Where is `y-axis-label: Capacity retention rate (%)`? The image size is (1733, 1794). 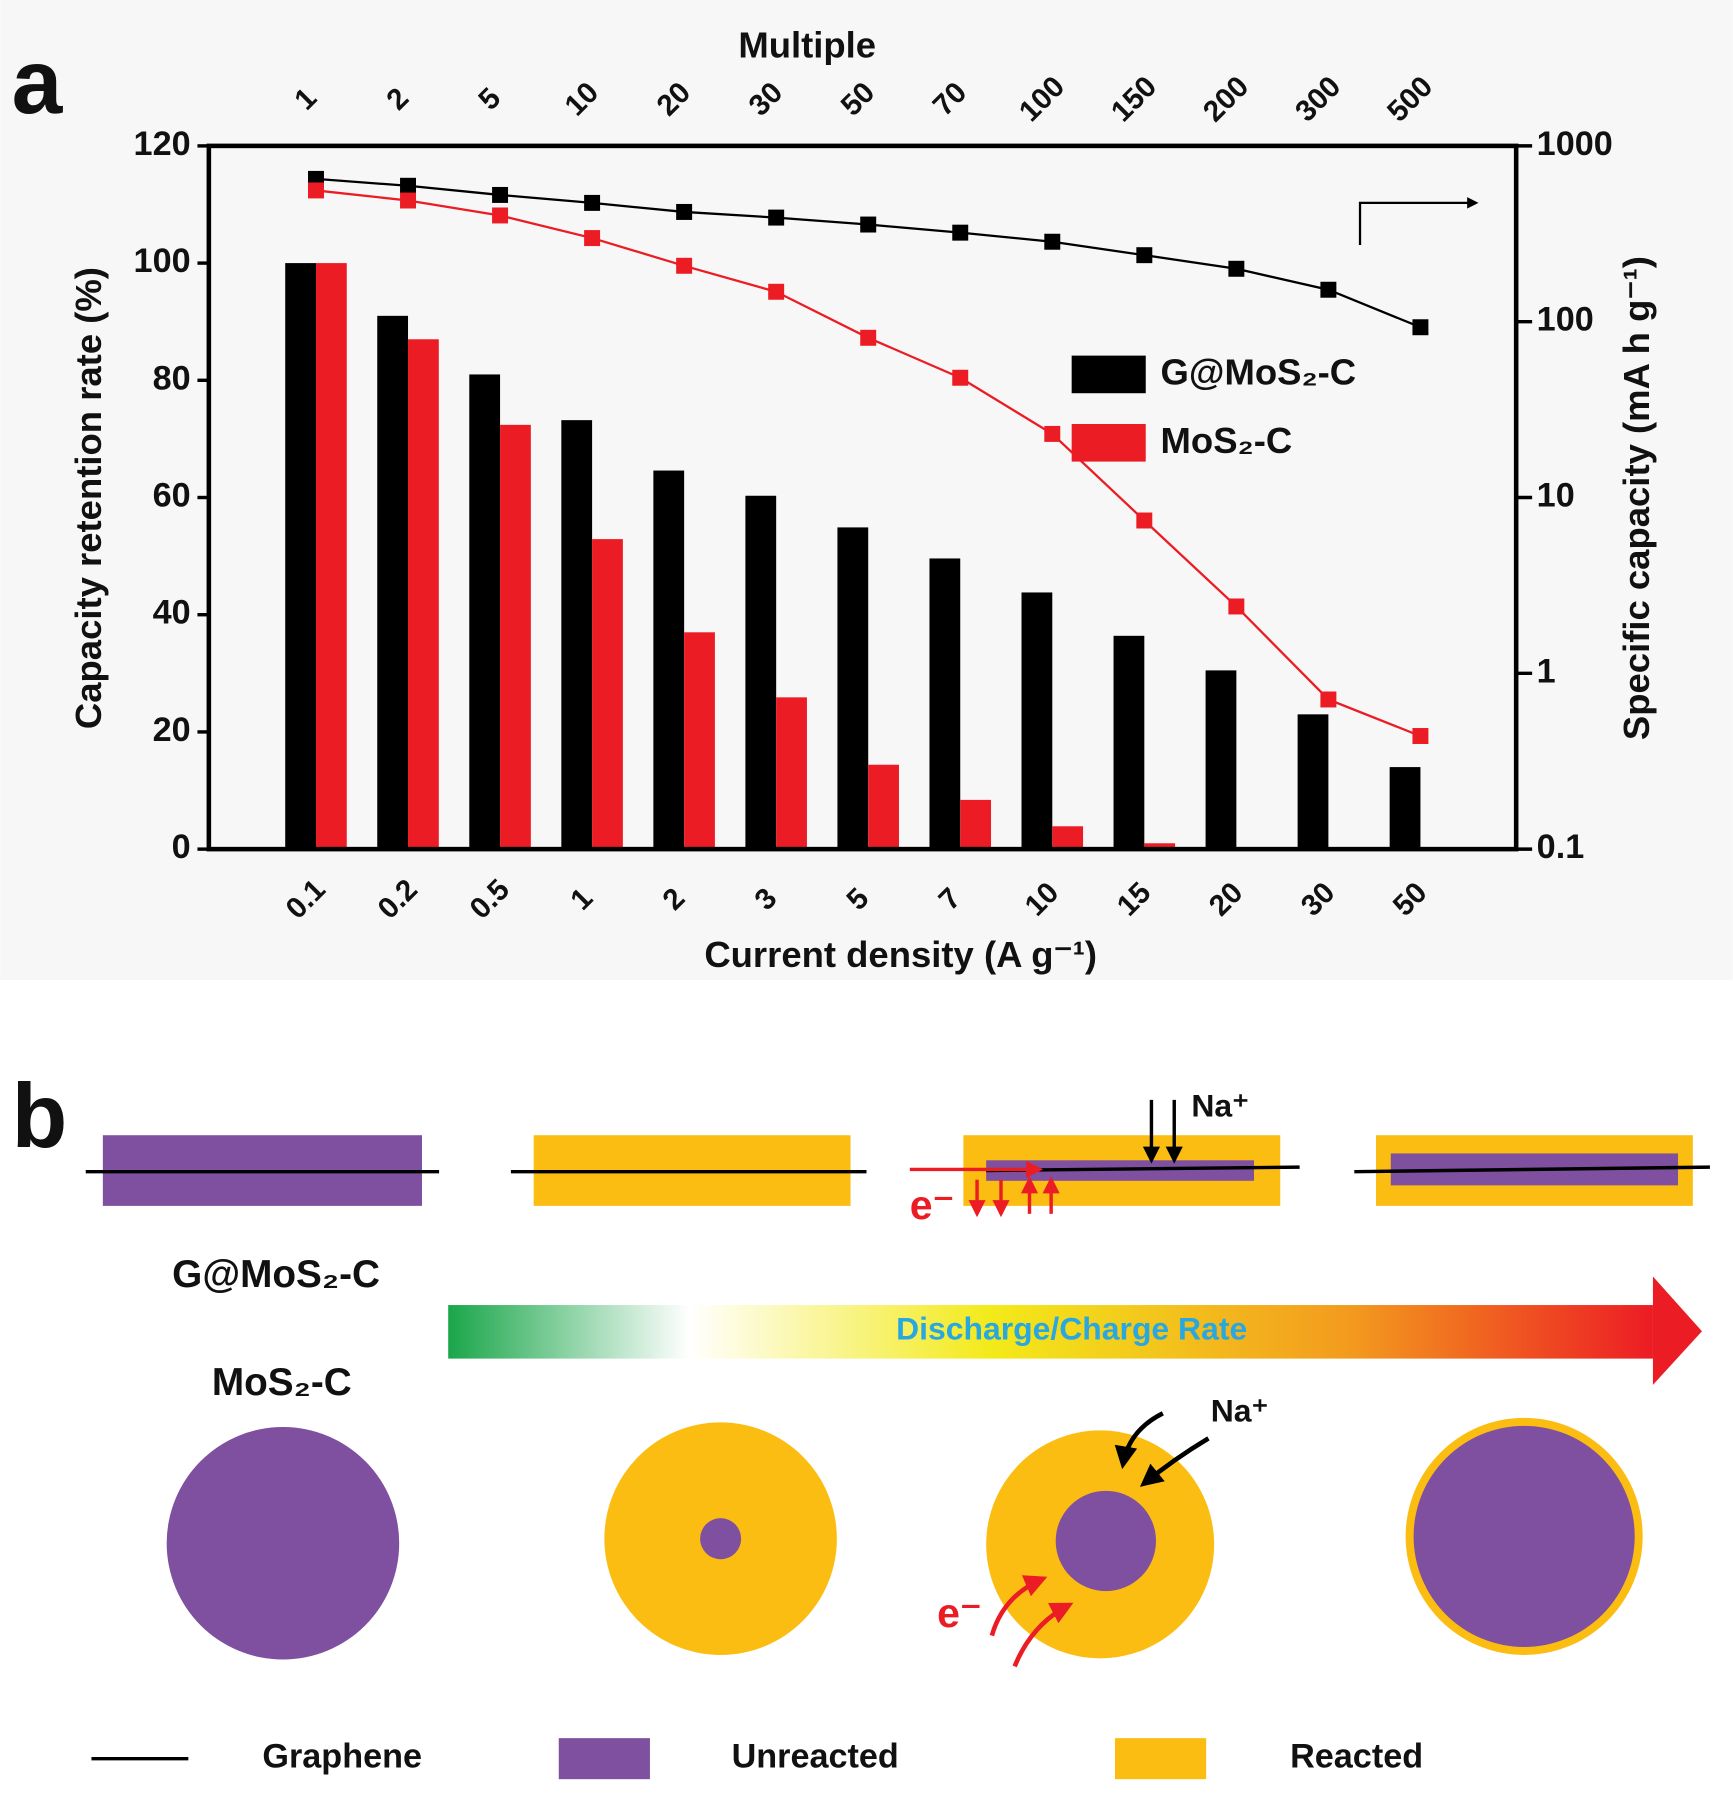
y-axis-label: Capacity retention rate (%) is located at coordinates (88, 498).